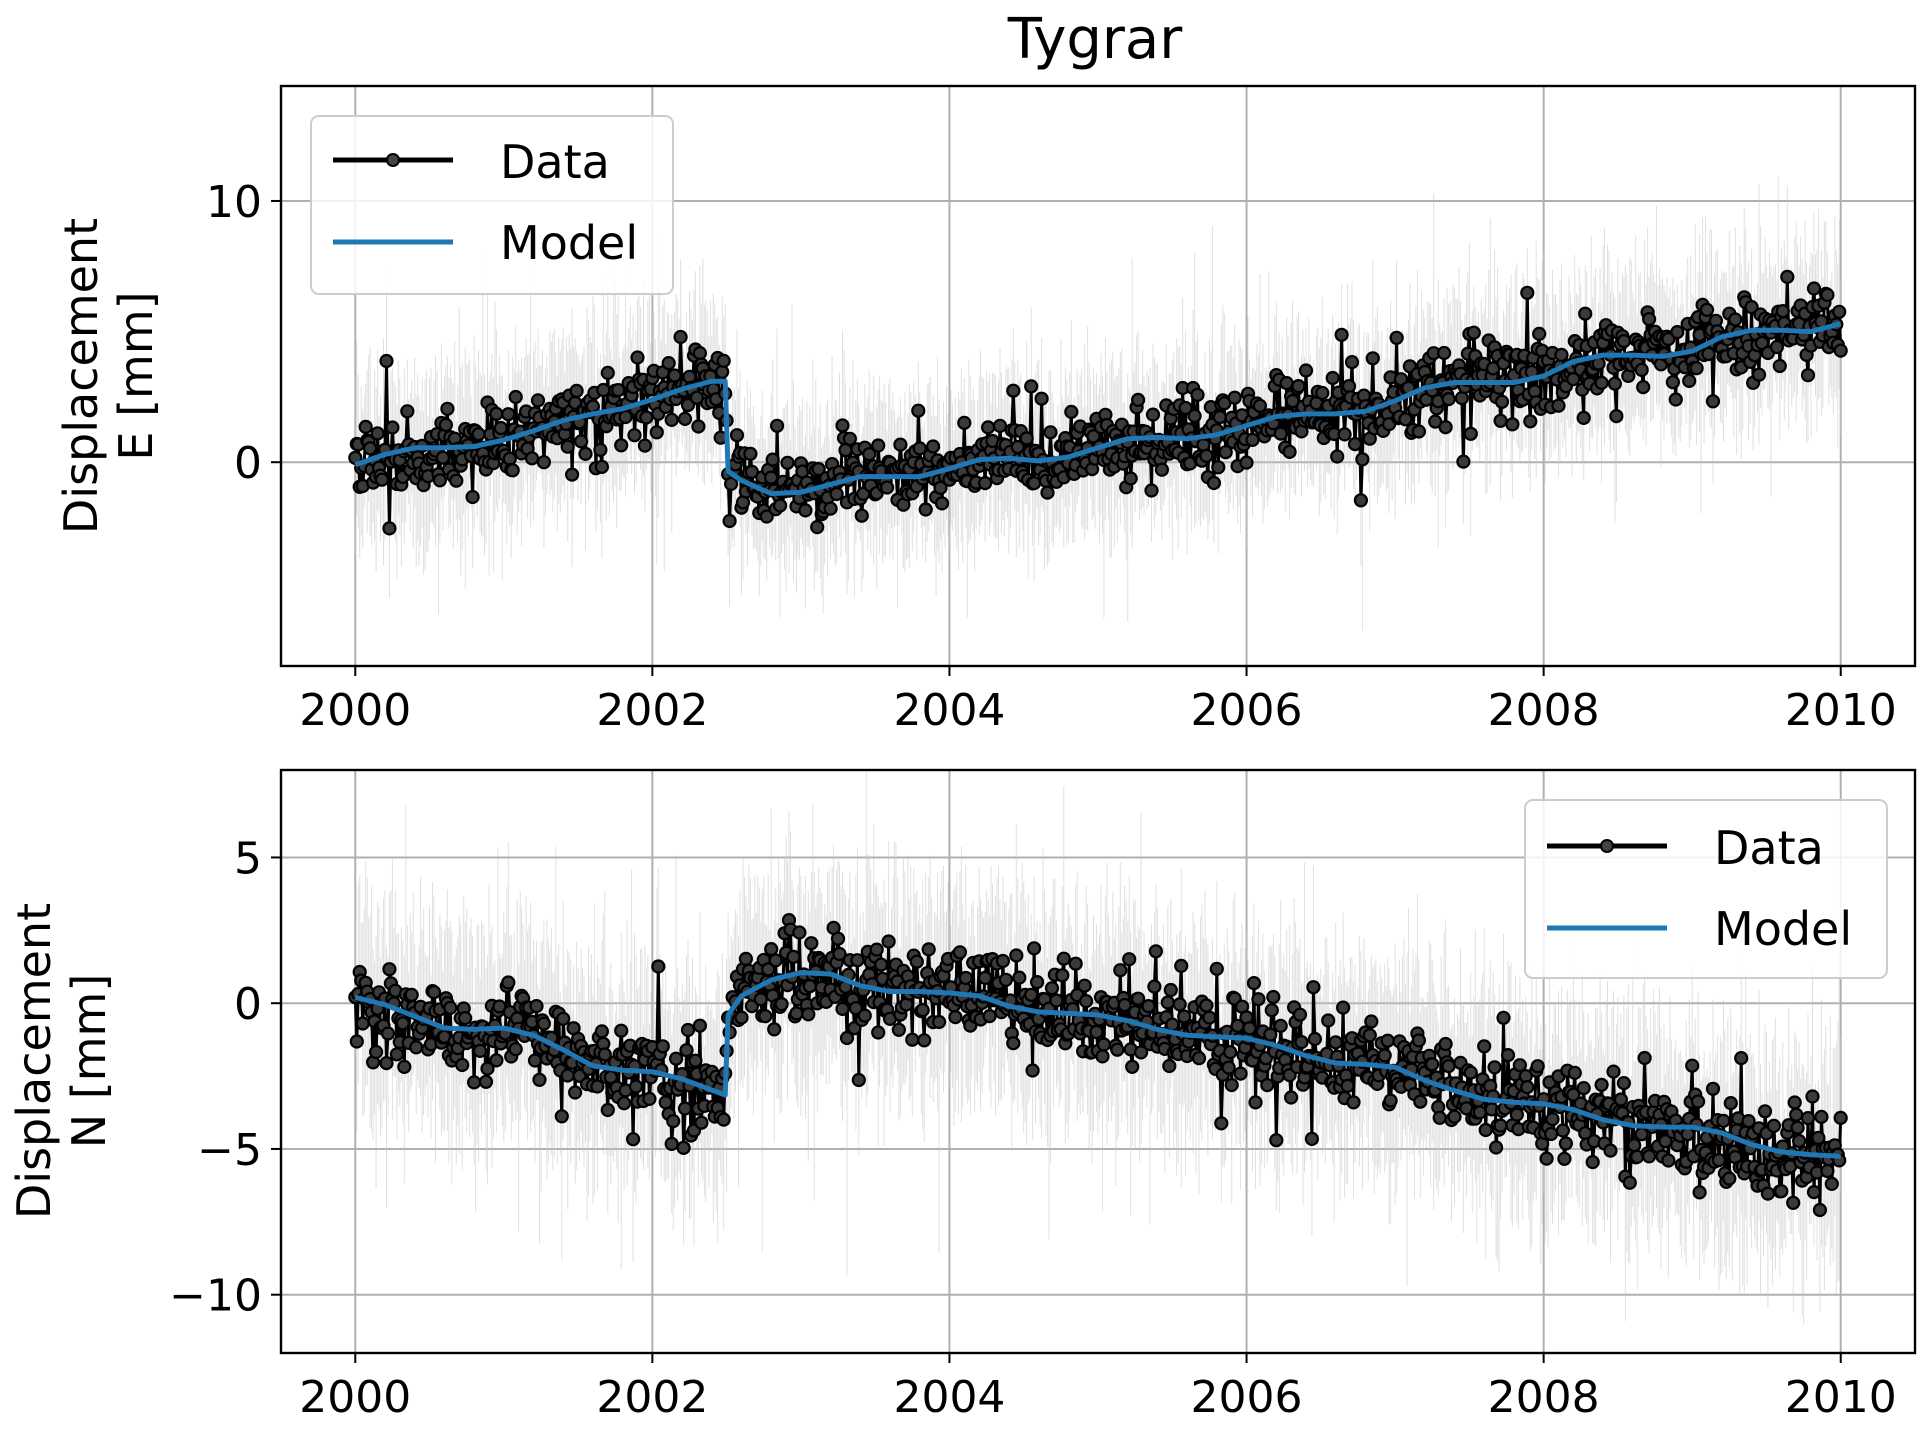  Describe the element at coordinates (355, 1397) in the screenshot. I see `x-tick-label: 2000` at that location.